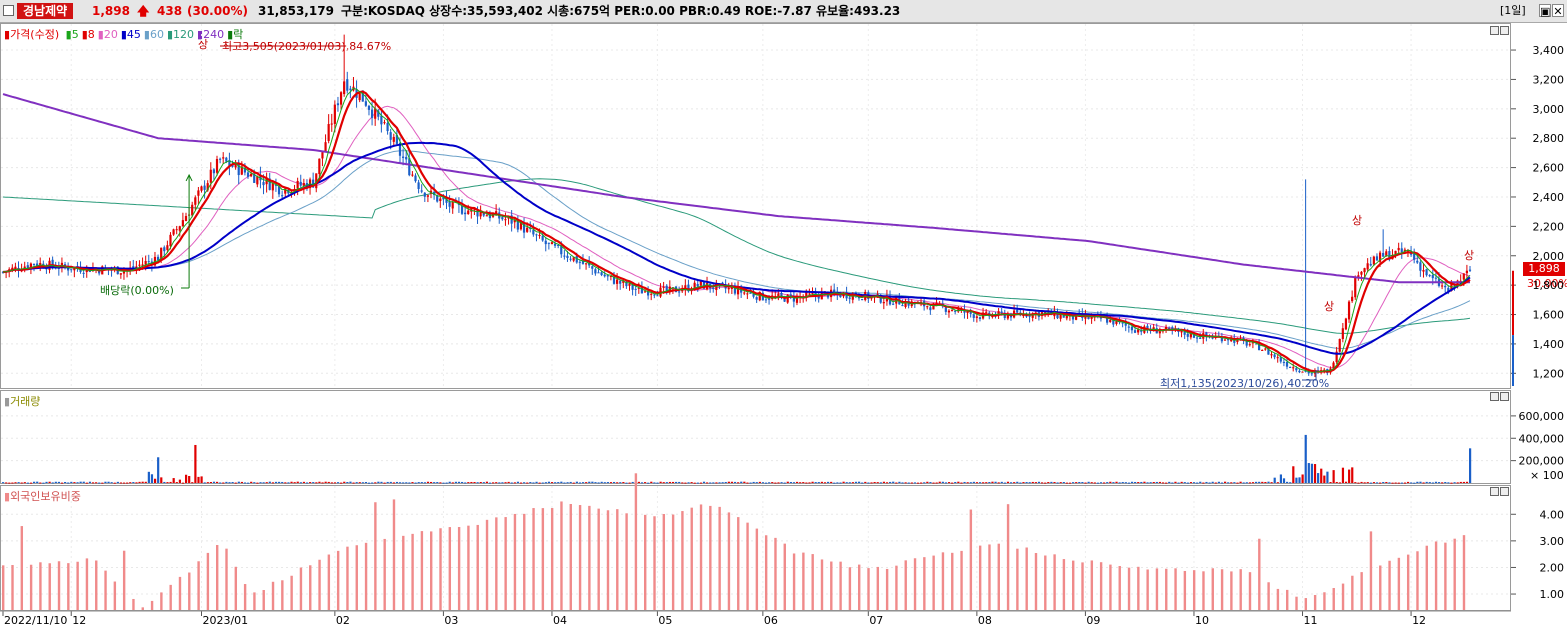  Describe the element at coordinates (1545, 11) in the screenshot. I see `restore-icon: ▣` at that location.